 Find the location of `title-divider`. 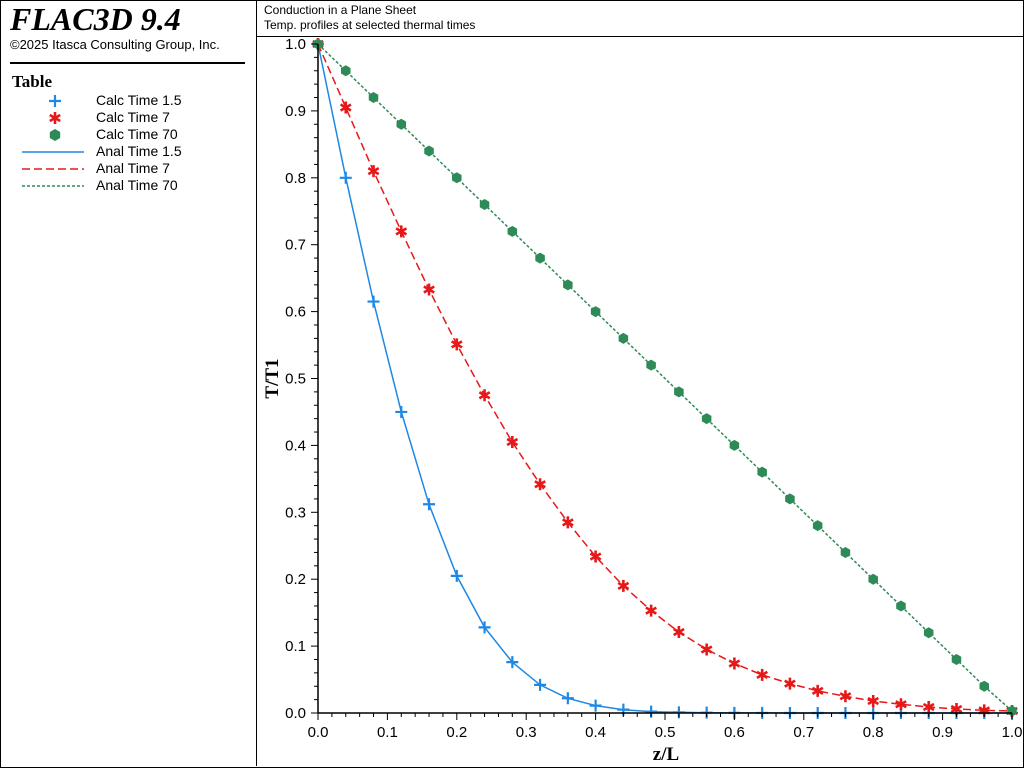

title-divider is located at coordinates (127, 63).